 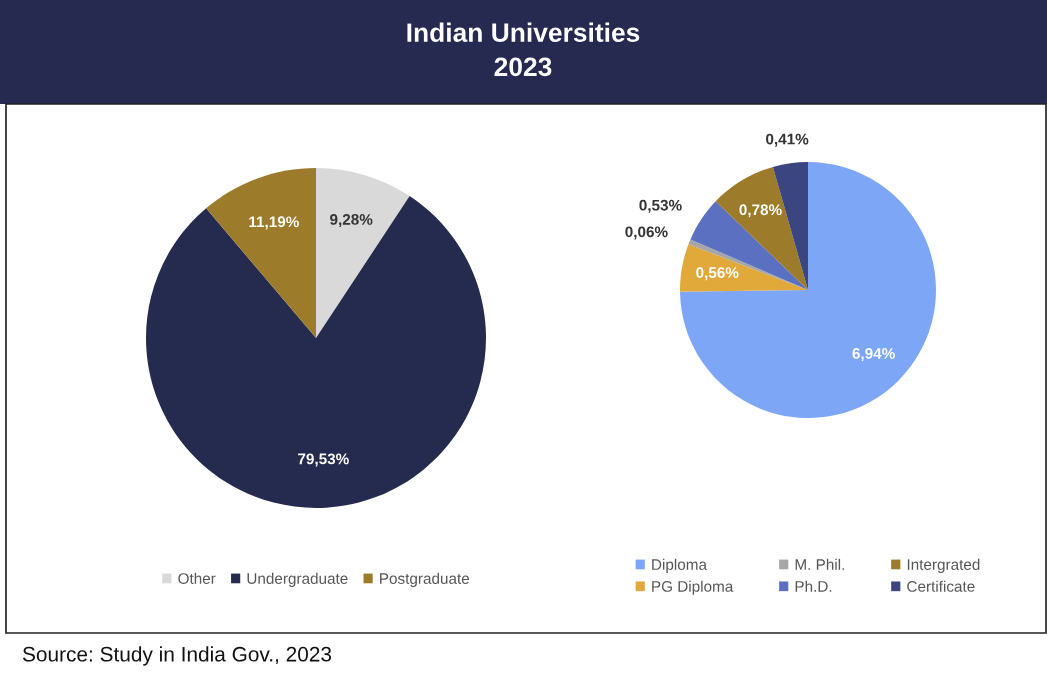 What do you see at coordinates (660, 206) in the screenshot?
I see `data-label: 0,53%` at bounding box center [660, 206].